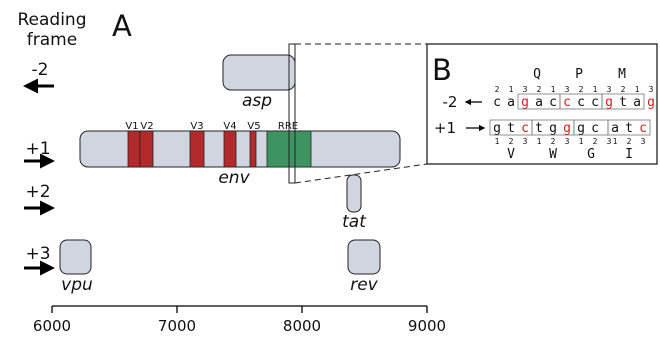  I want to click on region-label-rre: RRE, so click(288, 126).